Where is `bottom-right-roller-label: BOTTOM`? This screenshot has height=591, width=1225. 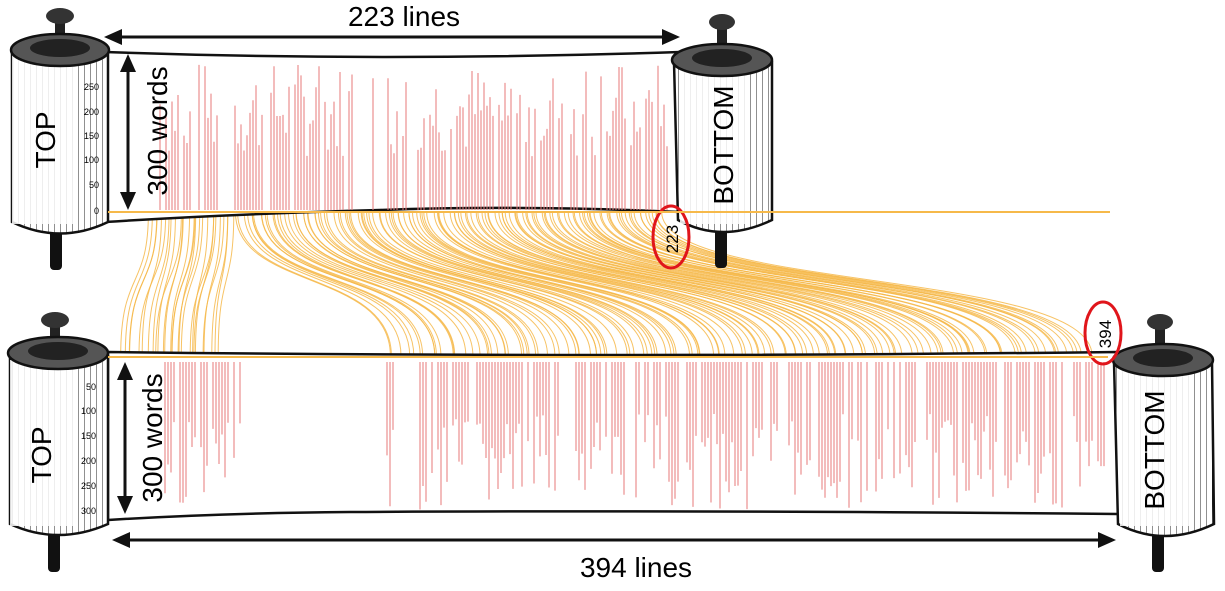 bottom-right-roller-label: BOTTOM is located at coordinates (1154, 449).